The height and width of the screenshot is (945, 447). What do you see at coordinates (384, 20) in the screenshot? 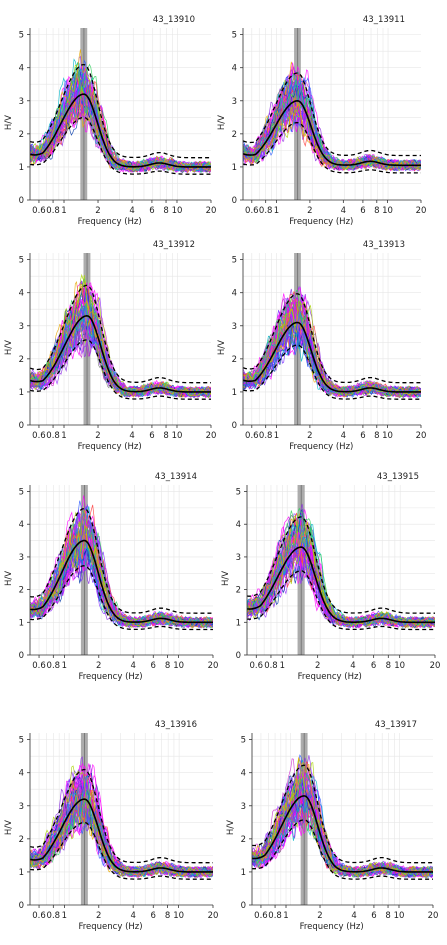
I see `panel-title: 43_13911` at bounding box center [384, 20].